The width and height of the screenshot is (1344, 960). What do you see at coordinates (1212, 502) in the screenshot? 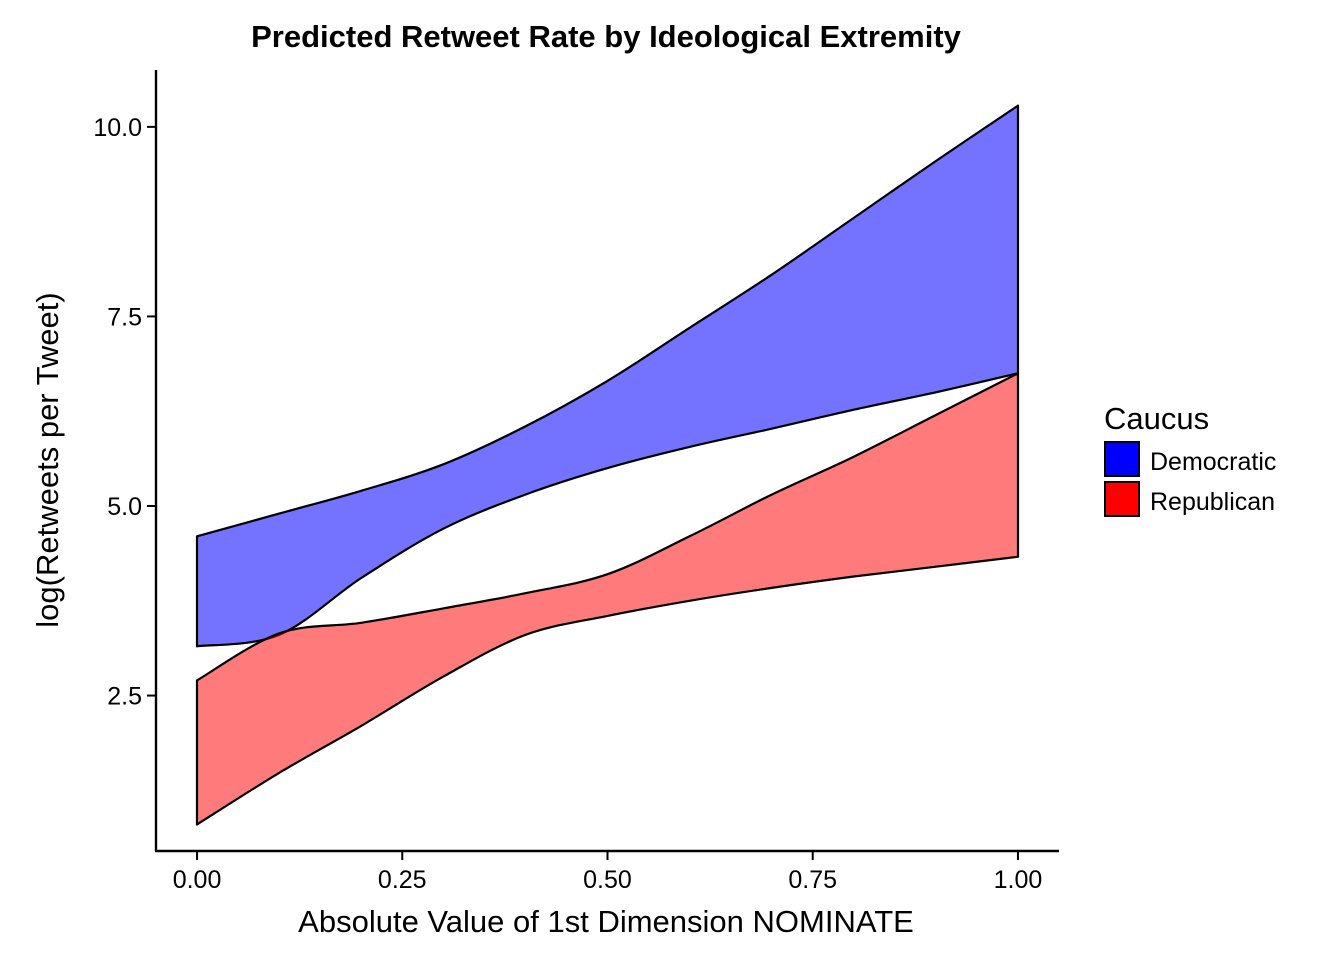
I see `legend-label-republican: Republican` at bounding box center [1212, 502].